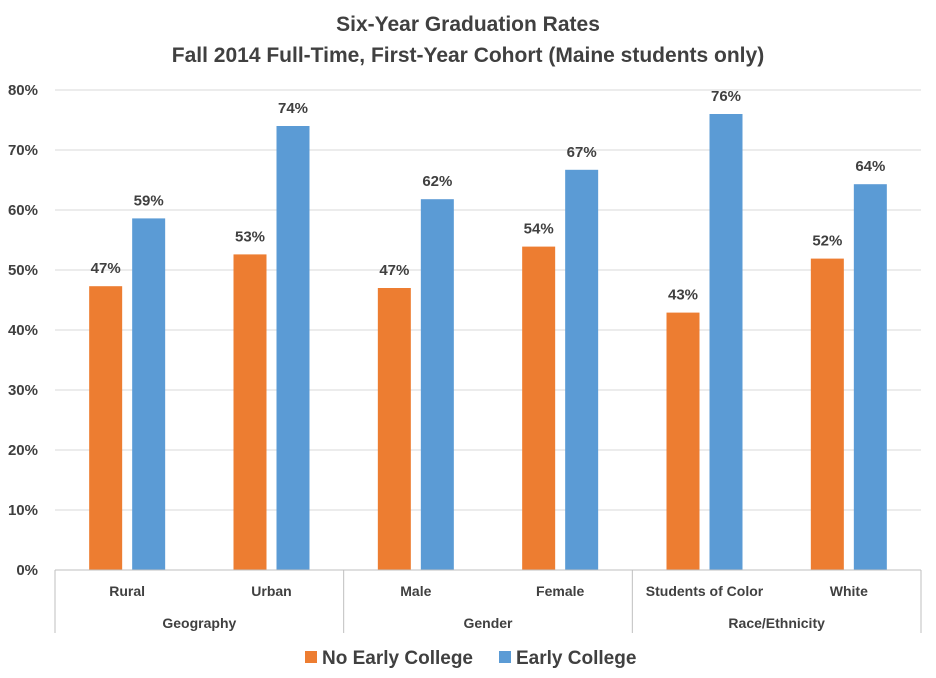 This screenshot has height=678, width=936. I want to click on data-label: 59%, so click(149, 200).